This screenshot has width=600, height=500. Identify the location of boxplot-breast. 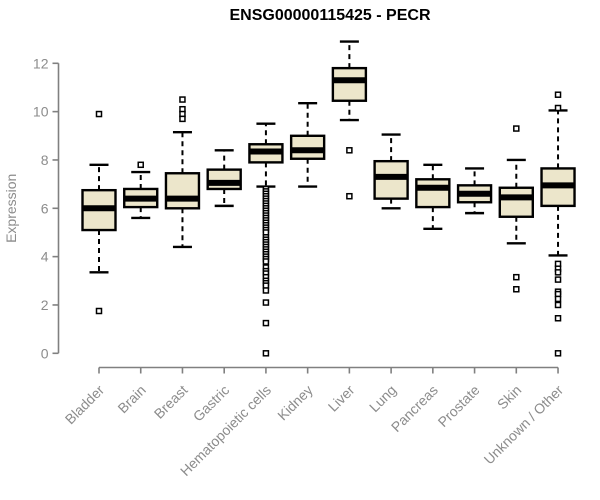
(182, 172).